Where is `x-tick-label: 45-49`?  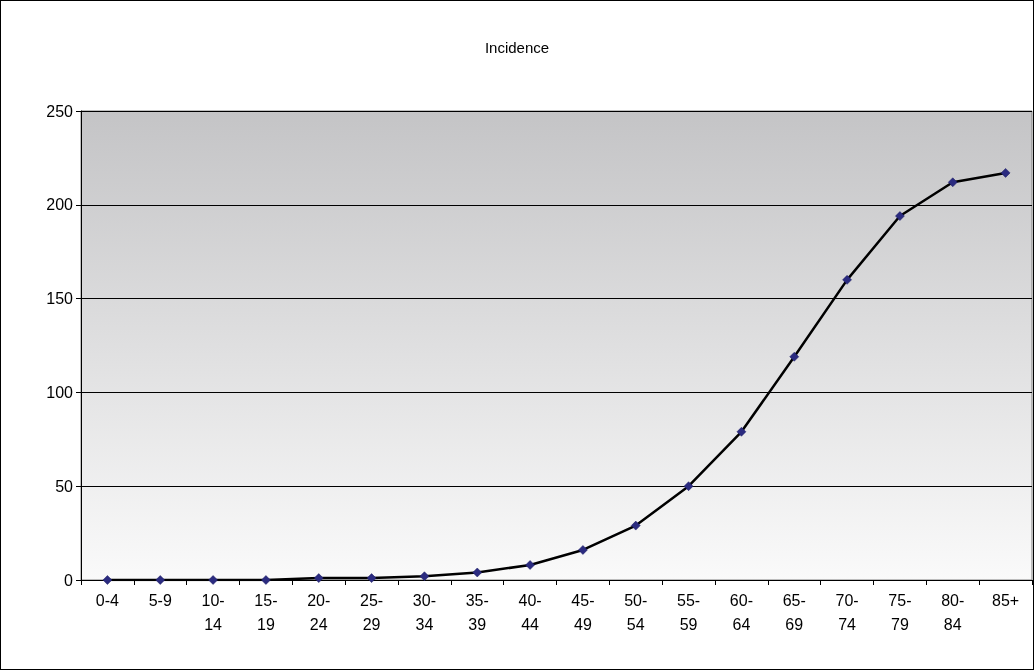 x-tick-label: 45-49 is located at coordinates (583, 612).